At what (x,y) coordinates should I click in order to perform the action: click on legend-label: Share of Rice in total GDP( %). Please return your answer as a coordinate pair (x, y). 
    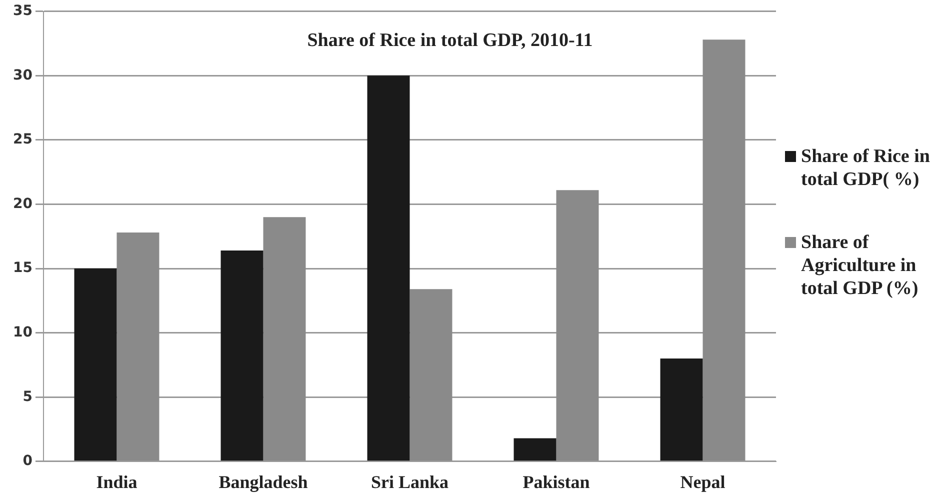
    Looking at the image, I should click on (866, 168).